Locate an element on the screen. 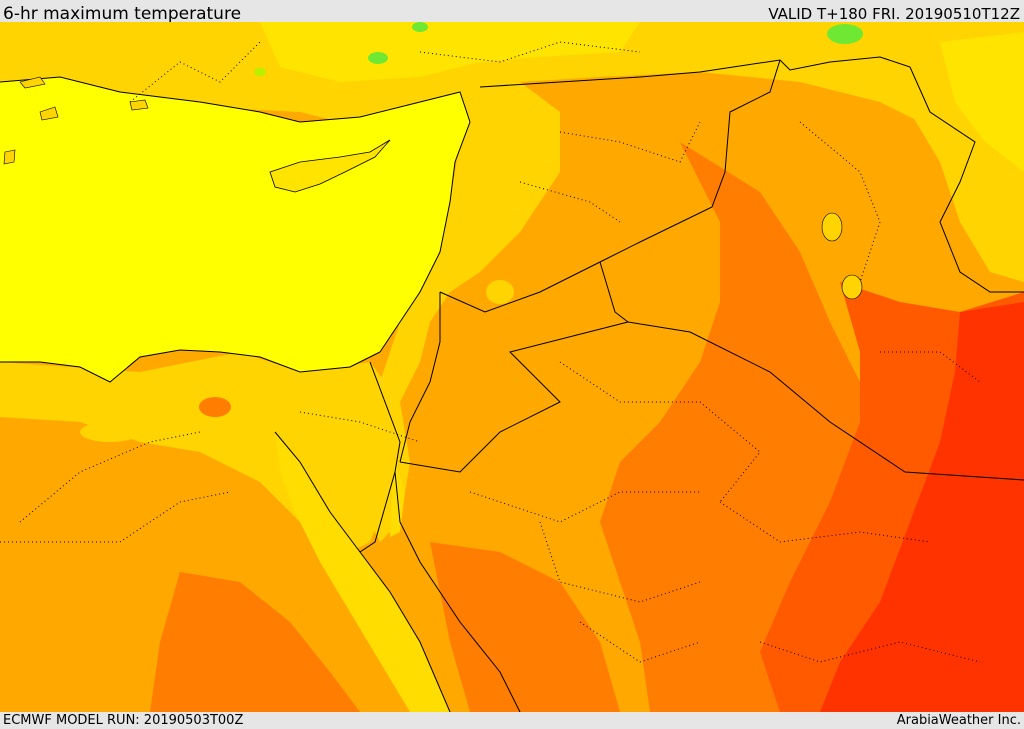  region-sinai-mild is located at coordinates (355, 452).